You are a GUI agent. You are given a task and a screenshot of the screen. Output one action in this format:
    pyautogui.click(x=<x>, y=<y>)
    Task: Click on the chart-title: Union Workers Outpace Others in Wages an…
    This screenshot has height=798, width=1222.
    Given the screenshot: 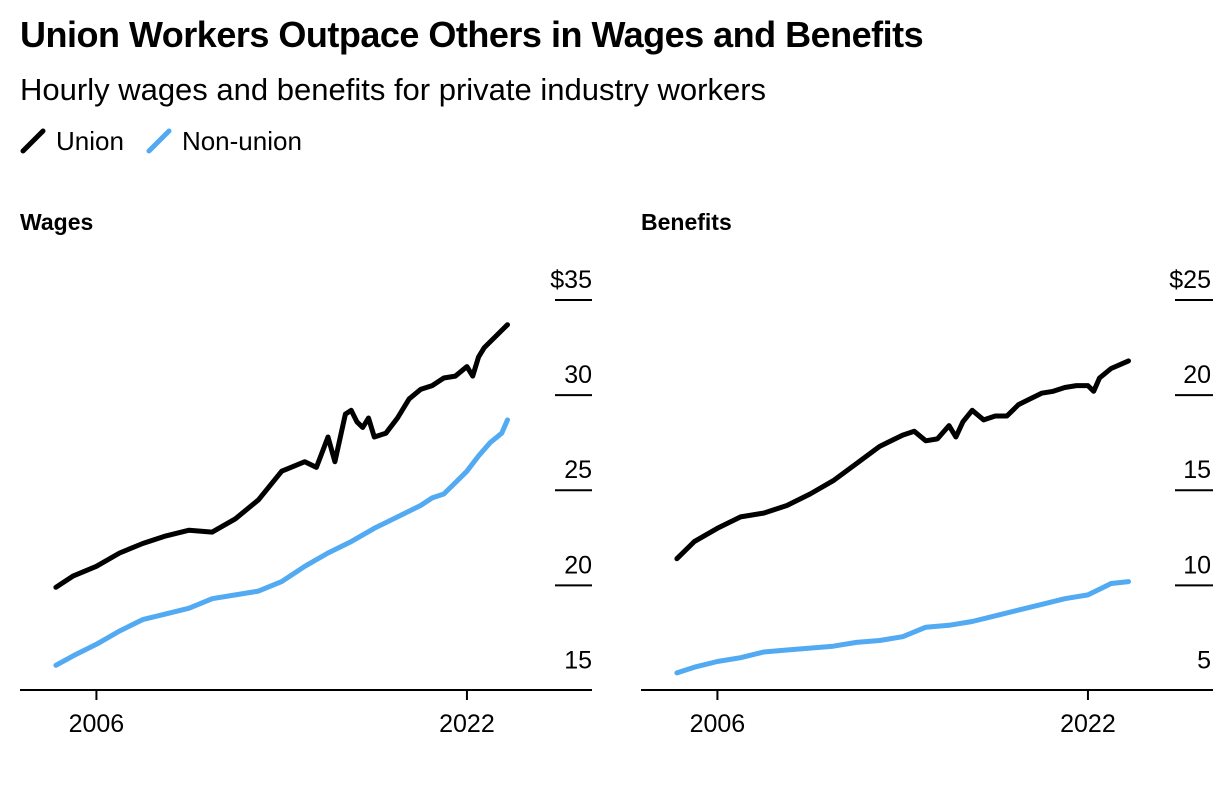 What is the action you would take?
    pyautogui.click(x=472, y=34)
    